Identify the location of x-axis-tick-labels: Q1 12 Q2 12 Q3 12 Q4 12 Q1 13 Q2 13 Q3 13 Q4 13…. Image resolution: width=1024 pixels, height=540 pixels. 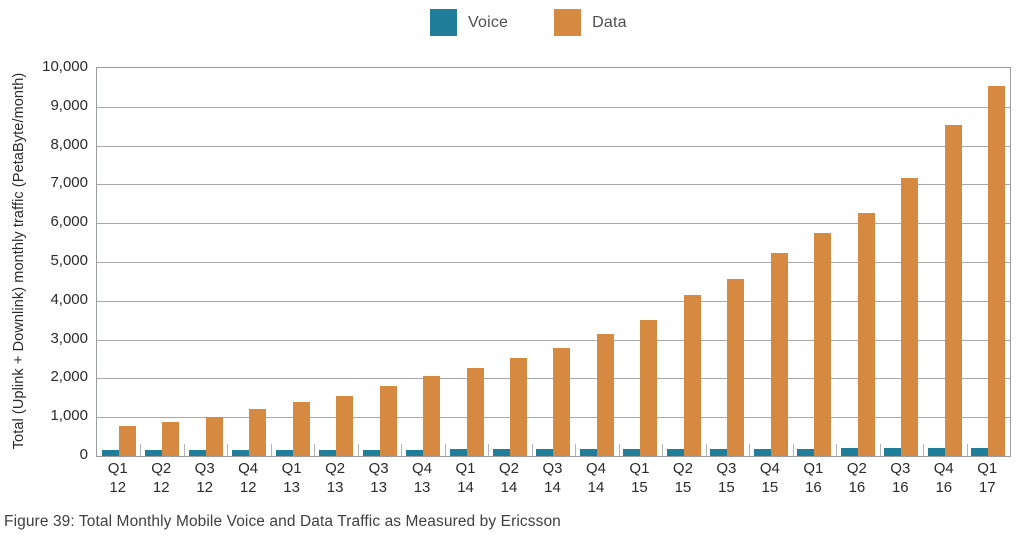
(552, 479).